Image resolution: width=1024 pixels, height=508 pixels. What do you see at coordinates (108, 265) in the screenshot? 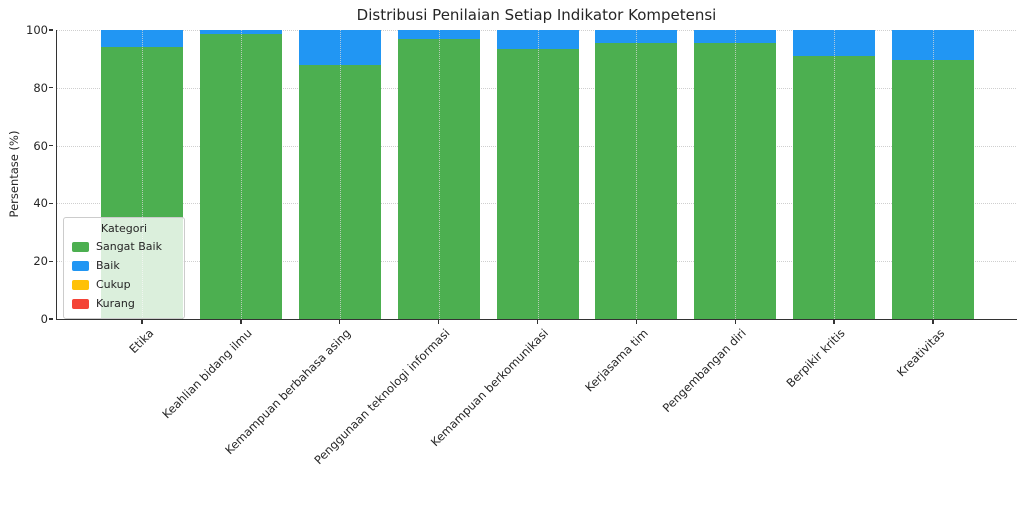
I see `legend-item-label: Baik` at bounding box center [108, 265].